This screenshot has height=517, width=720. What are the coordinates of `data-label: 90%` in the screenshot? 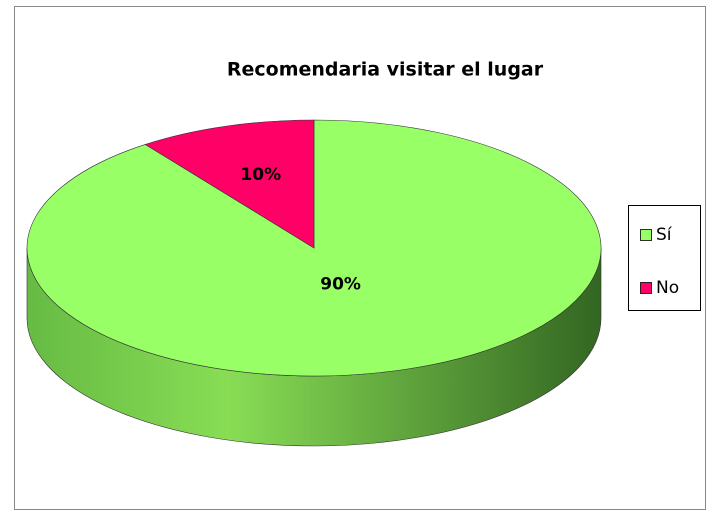 It's located at (340, 285).